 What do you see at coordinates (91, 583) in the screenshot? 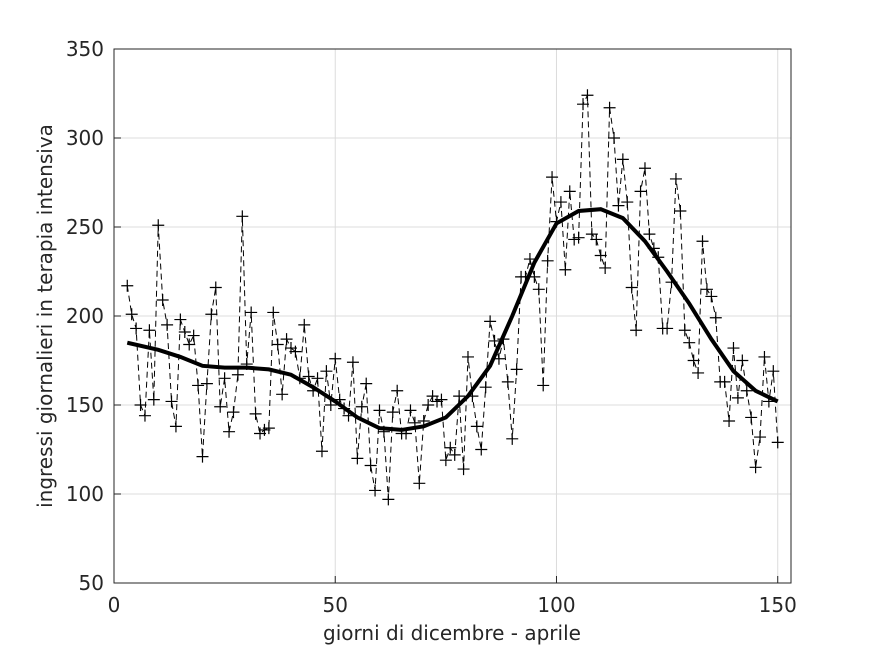
I see `y-tick-label: 50` at bounding box center [91, 583].